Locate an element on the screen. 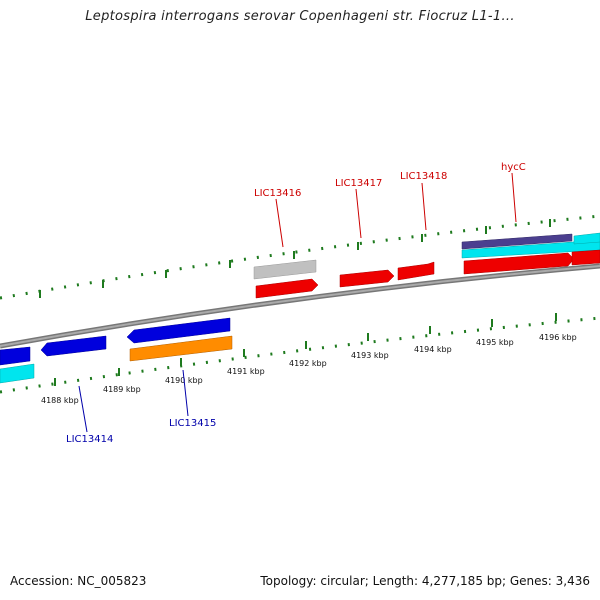 The width and height of the screenshot is (600, 600). gene-LIC13416 is located at coordinates (287, 288).